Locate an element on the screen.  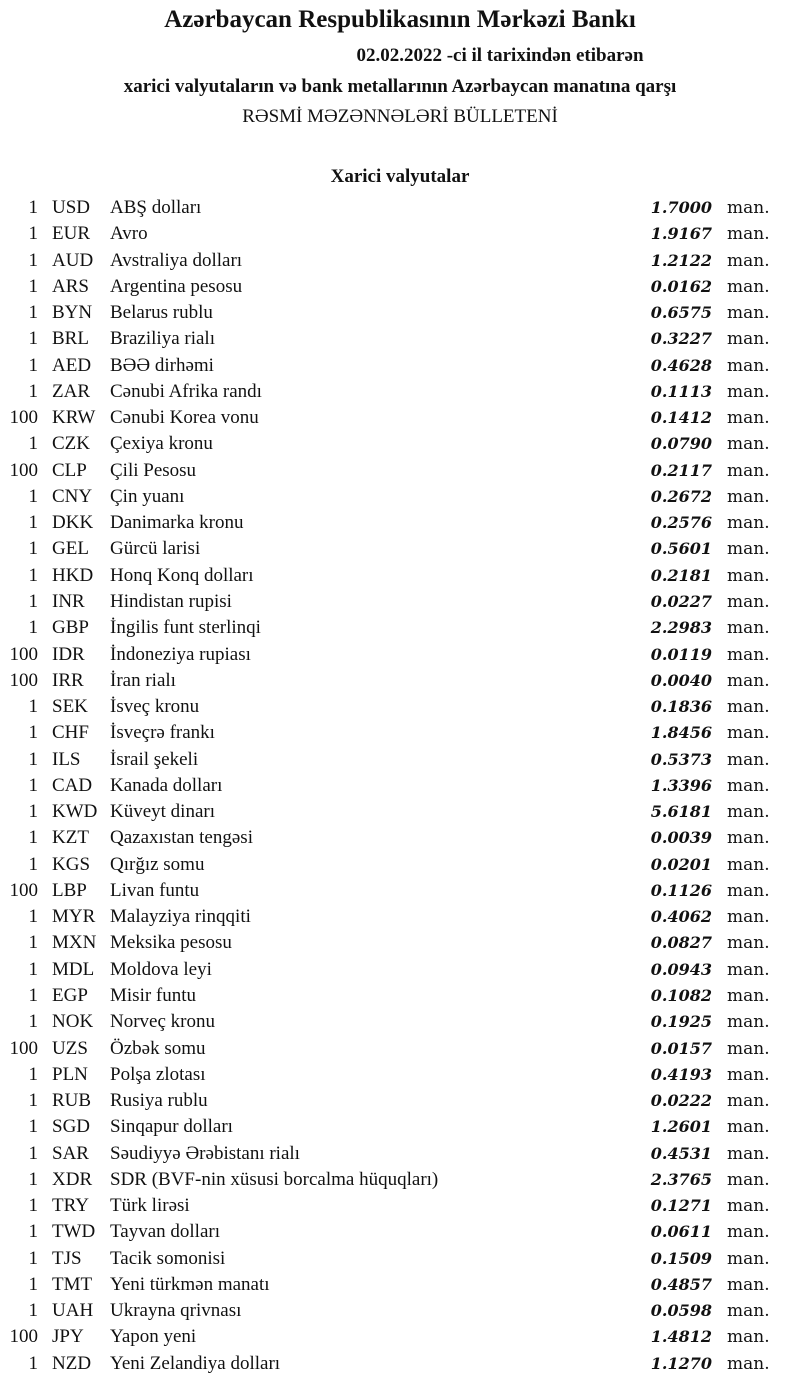
rate-row: 1 KWD Küveyt dinarı 5.6181 man. is located at coordinates (400, 812).